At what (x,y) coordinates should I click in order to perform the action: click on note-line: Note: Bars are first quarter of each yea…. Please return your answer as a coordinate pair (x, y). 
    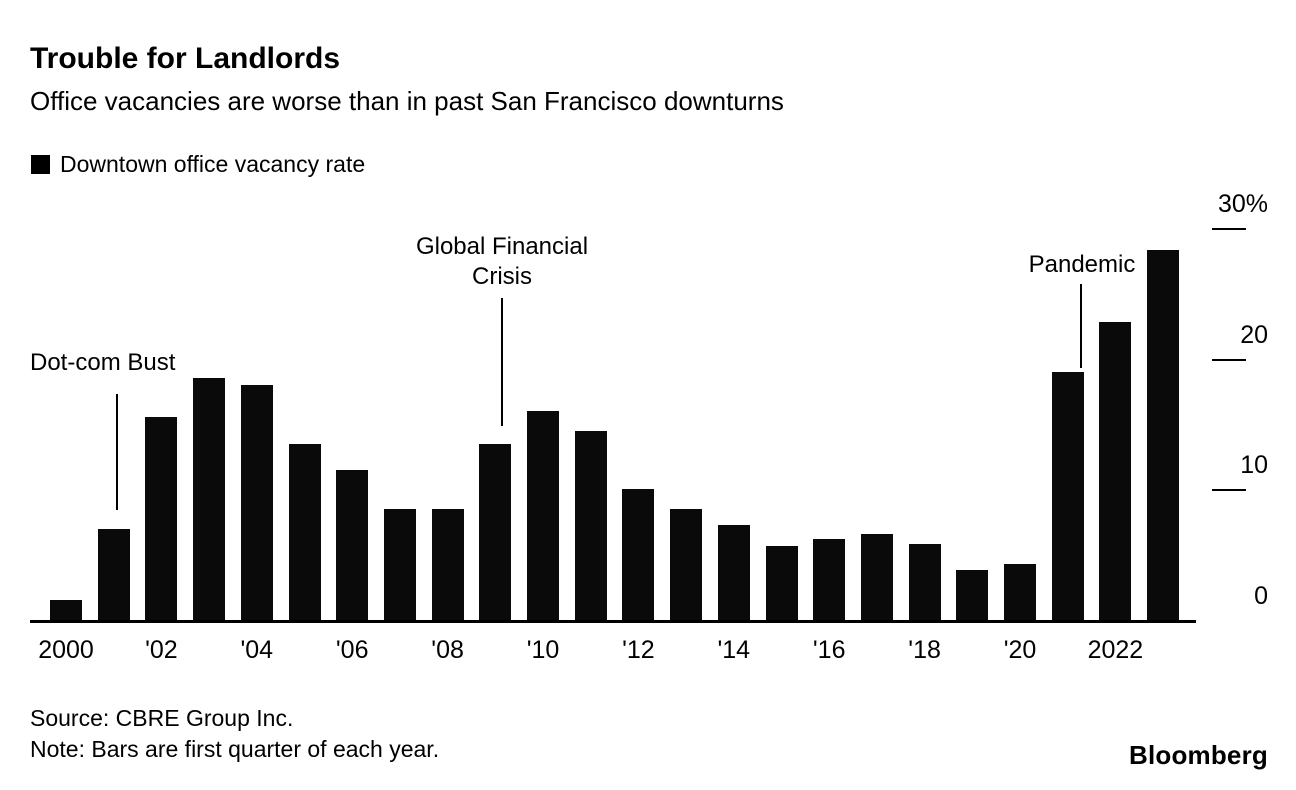
    Looking at the image, I should click on (235, 749).